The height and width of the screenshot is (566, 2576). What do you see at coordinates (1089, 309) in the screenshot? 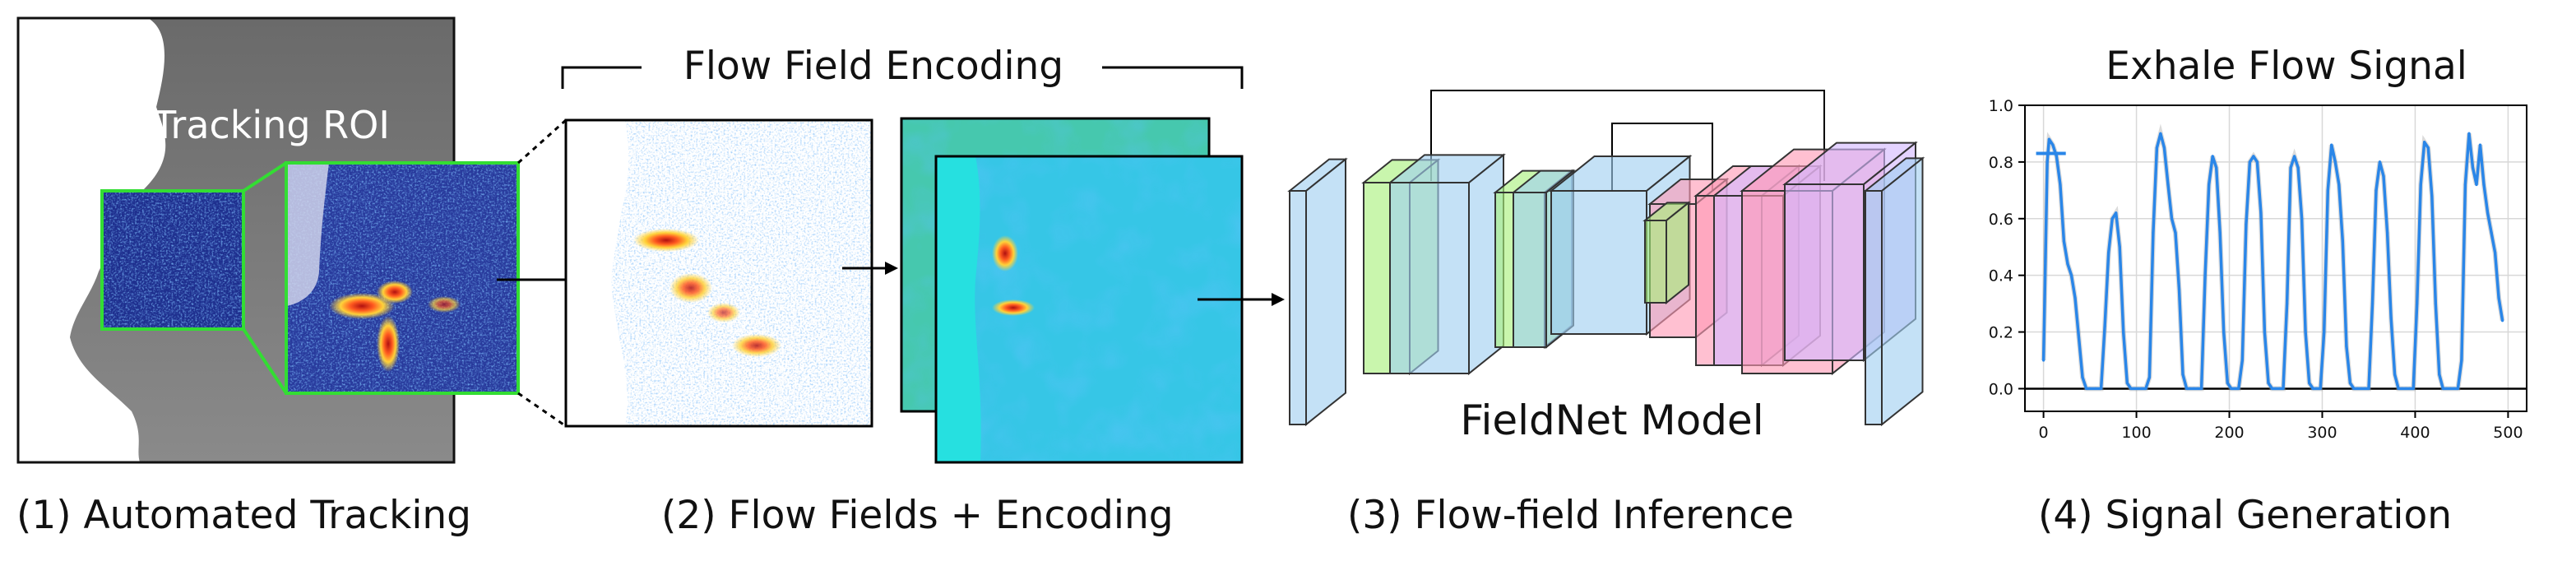
I see `encoded-field-front` at bounding box center [1089, 309].